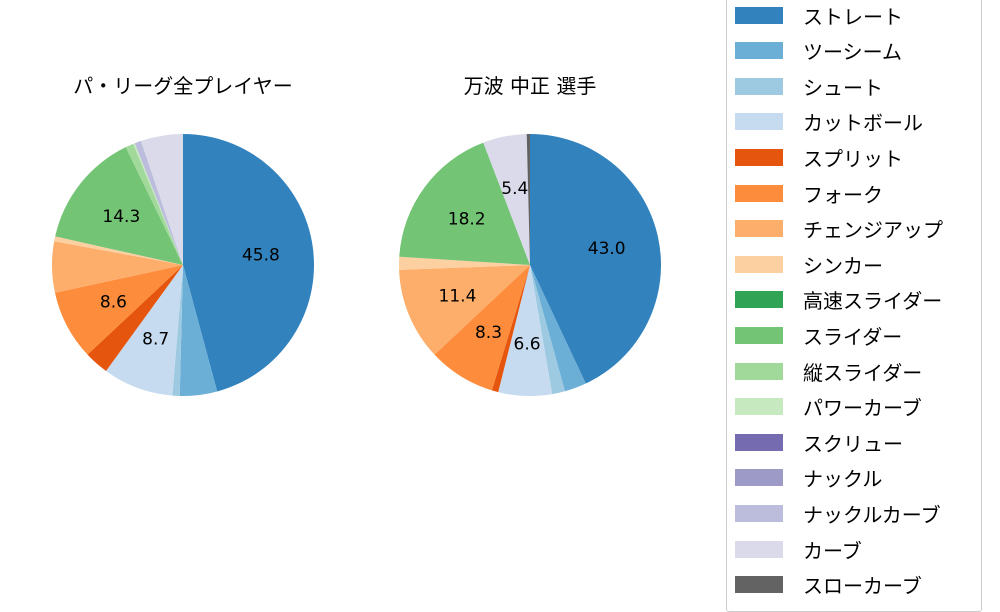  What do you see at coordinates (853, 16) in the screenshot?
I see `legend-label: ストレート` at bounding box center [853, 16].